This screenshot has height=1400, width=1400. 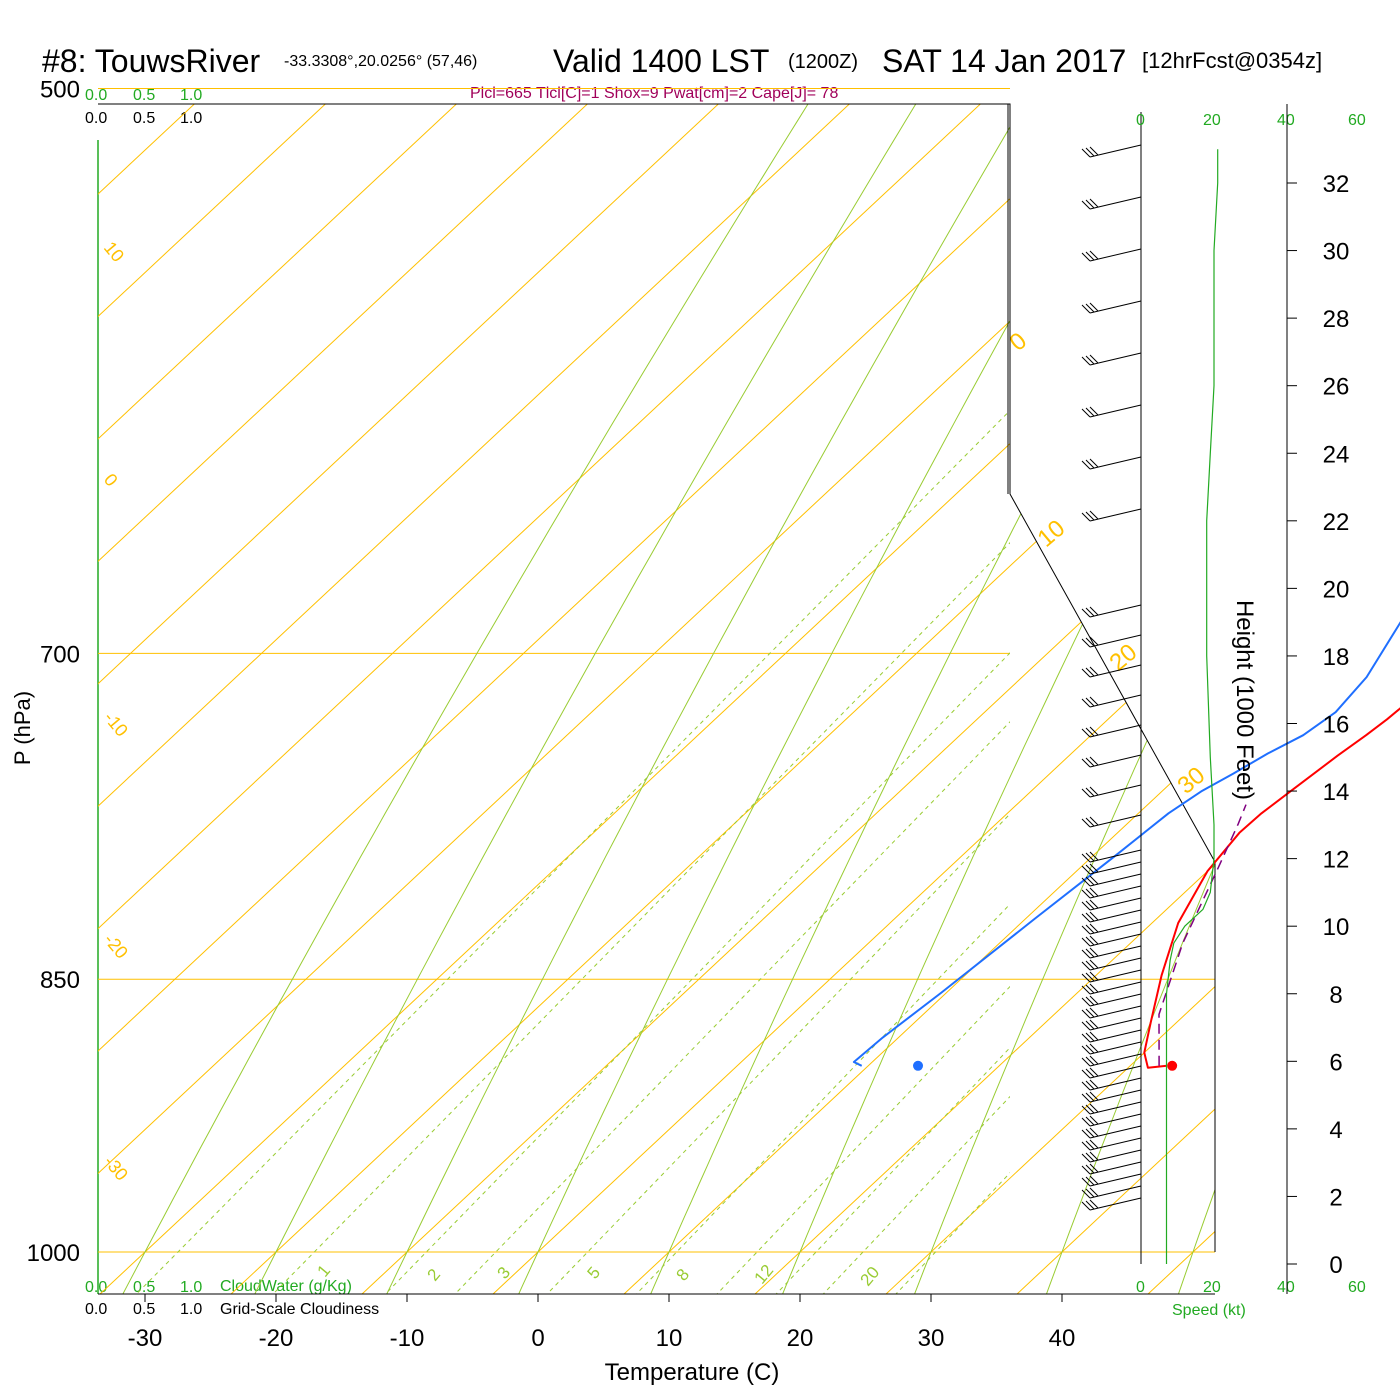 What do you see at coordinates (111, 480) in the screenshot?
I see `isotherm-label: 0` at bounding box center [111, 480].